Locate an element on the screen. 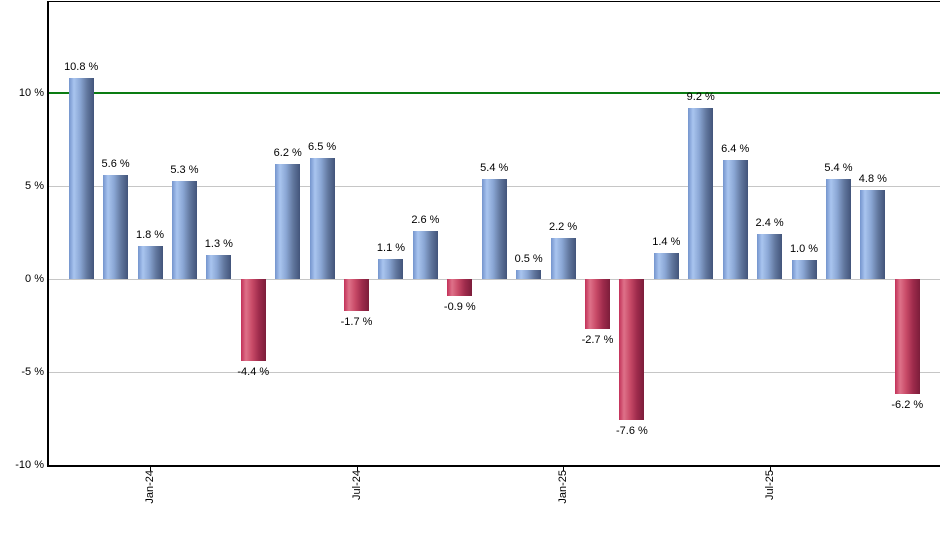 This screenshot has width=940, height=550. bar-value-label: 10.8 % is located at coordinates (81, 67).